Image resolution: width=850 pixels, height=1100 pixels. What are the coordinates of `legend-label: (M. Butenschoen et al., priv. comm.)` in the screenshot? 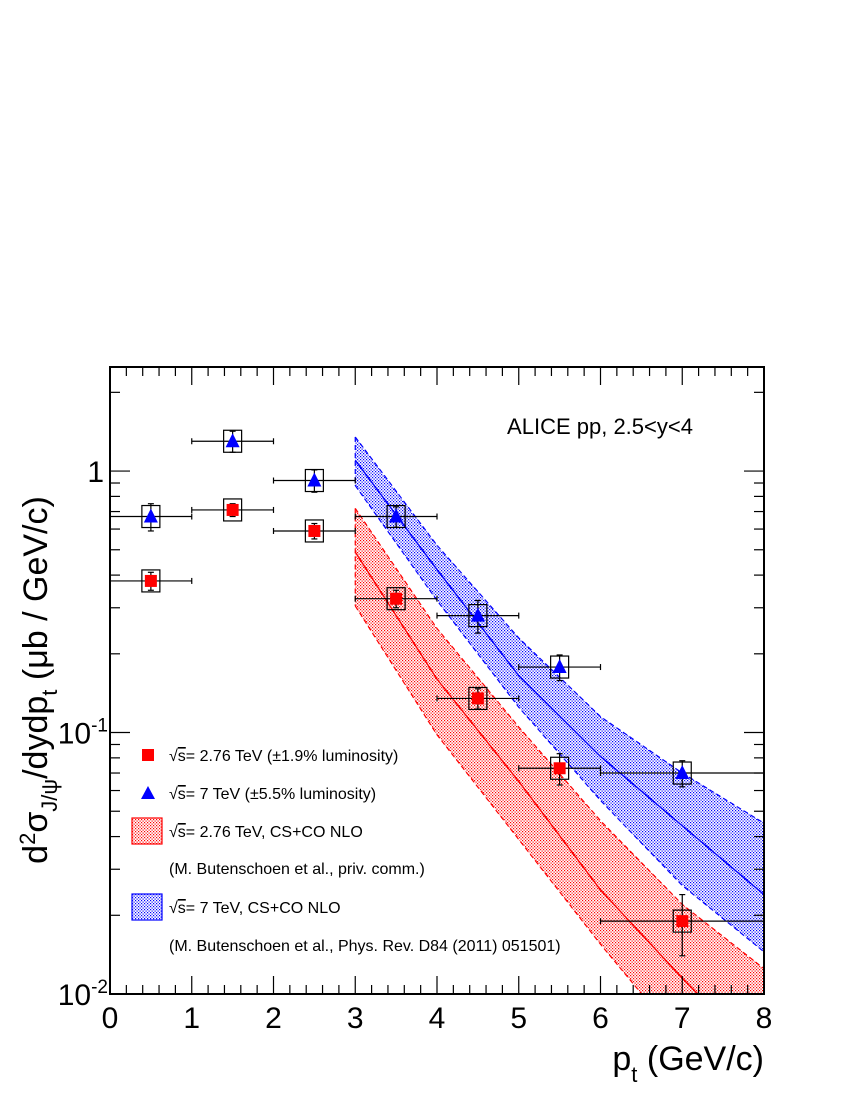 It's located at (297, 869).